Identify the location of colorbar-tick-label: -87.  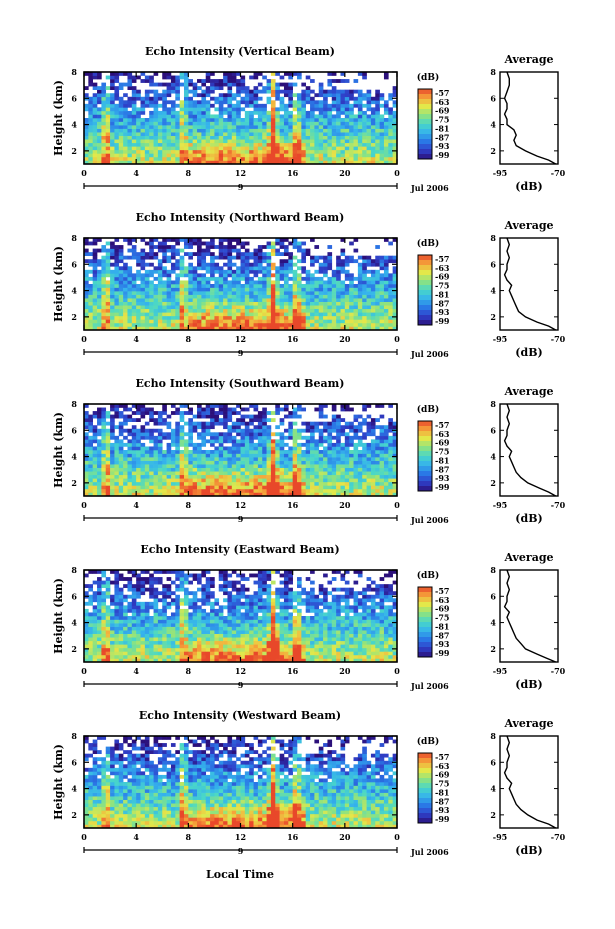
(442, 303).